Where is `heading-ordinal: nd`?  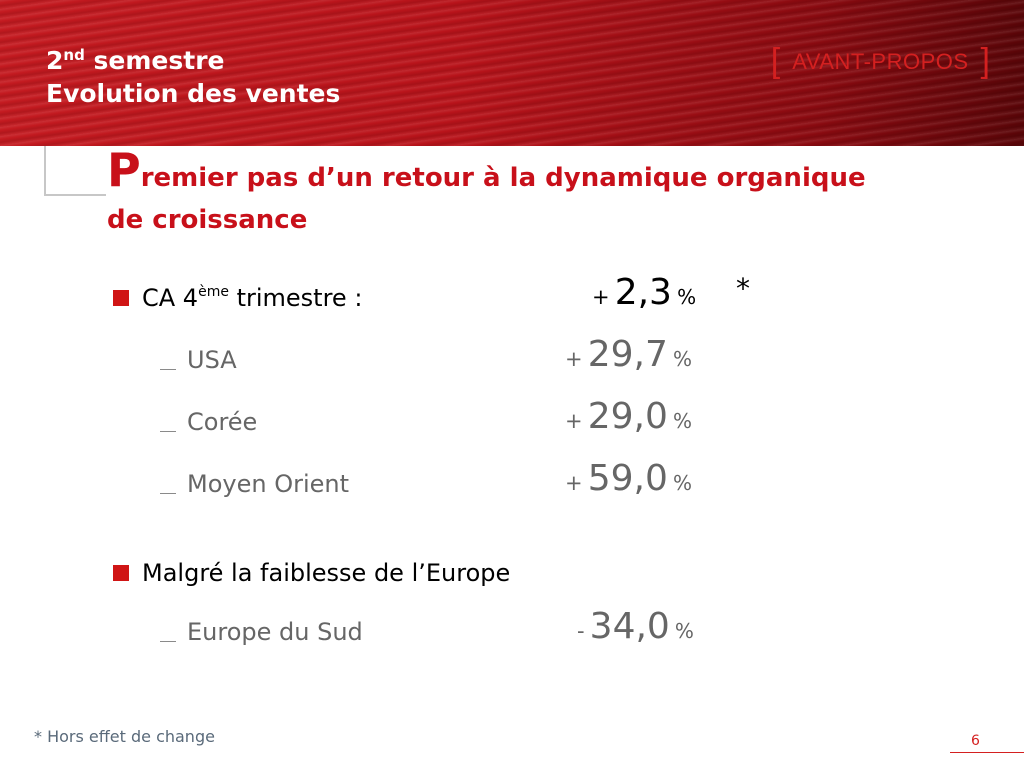
heading-ordinal: nd is located at coordinates (74, 55).